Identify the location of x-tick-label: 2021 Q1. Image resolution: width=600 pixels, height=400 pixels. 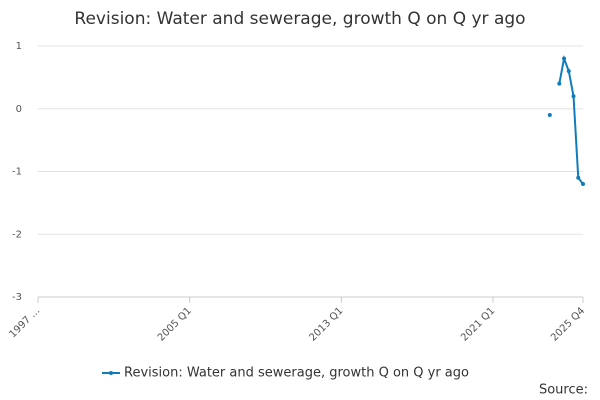
(478, 324).